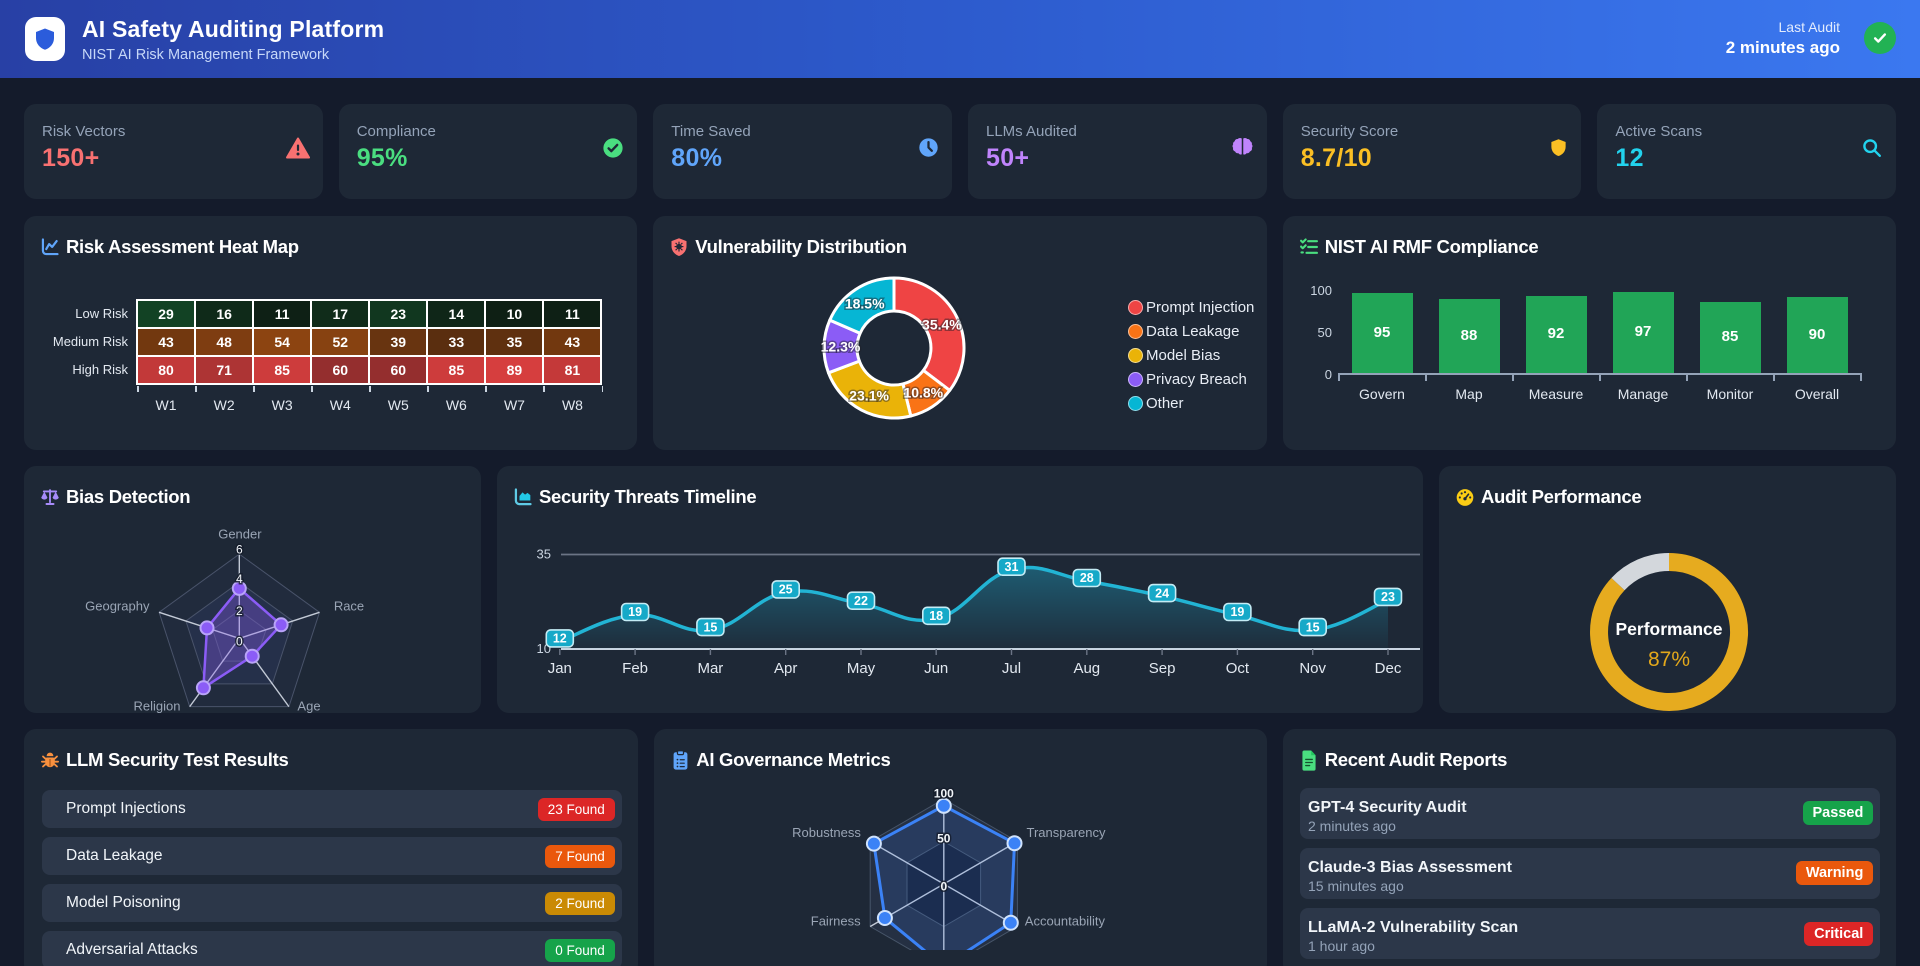 Image resolution: width=1920 pixels, height=966 pixels. Describe the element at coordinates (157, 706) in the screenshot. I see `svg-text: Religion` at that location.